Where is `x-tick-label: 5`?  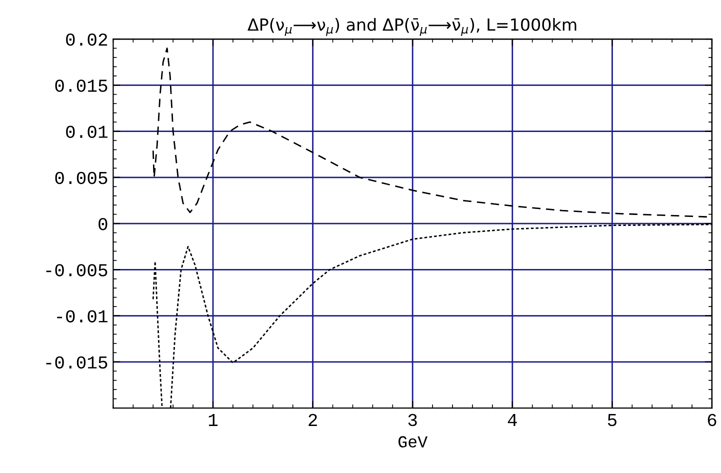 x-tick-label: 5 is located at coordinates (612, 420).